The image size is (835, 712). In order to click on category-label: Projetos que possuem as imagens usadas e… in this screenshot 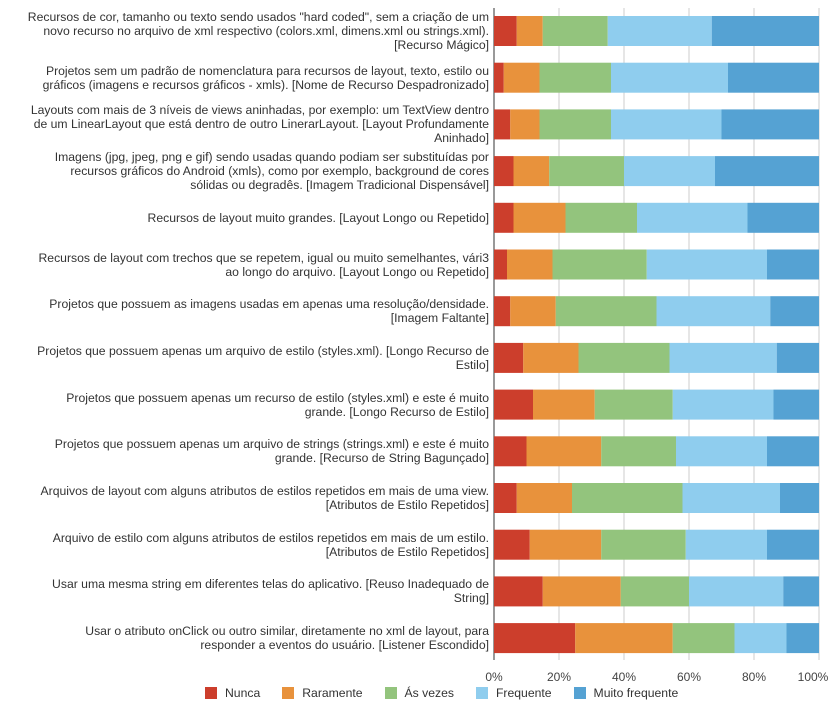, I will do `click(249, 311)`.